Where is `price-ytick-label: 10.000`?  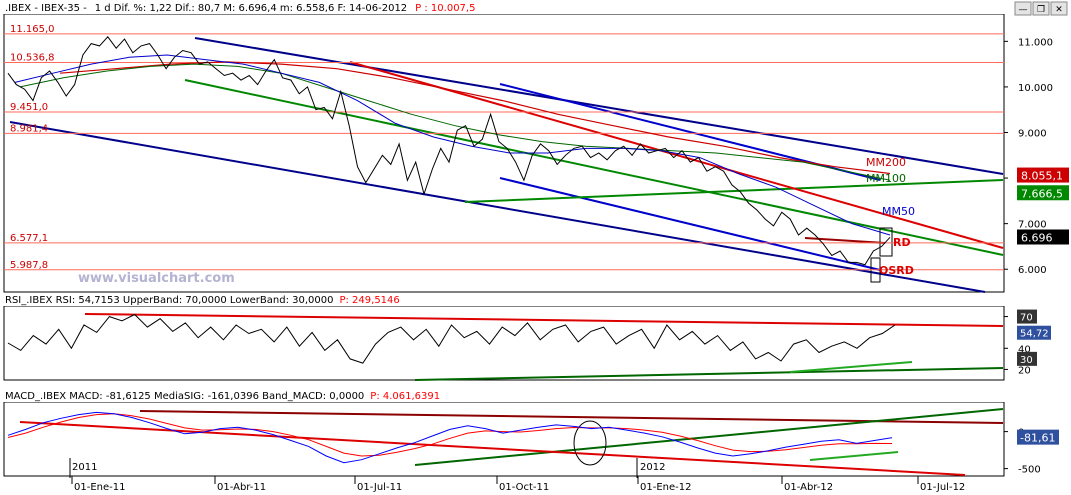 price-ytick-label: 10.000 is located at coordinates (1035, 88).